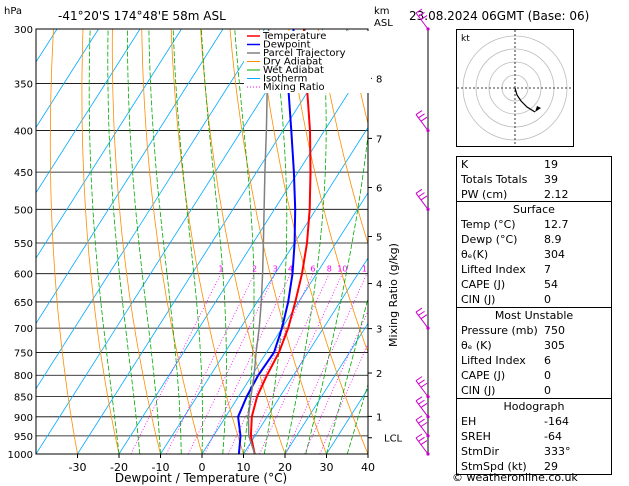 This screenshot has width=629, height=486. What do you see at coordinates (379, 237) in the screenshot?
I see `km-tick-label: 5` at bounding box center [379, 237].